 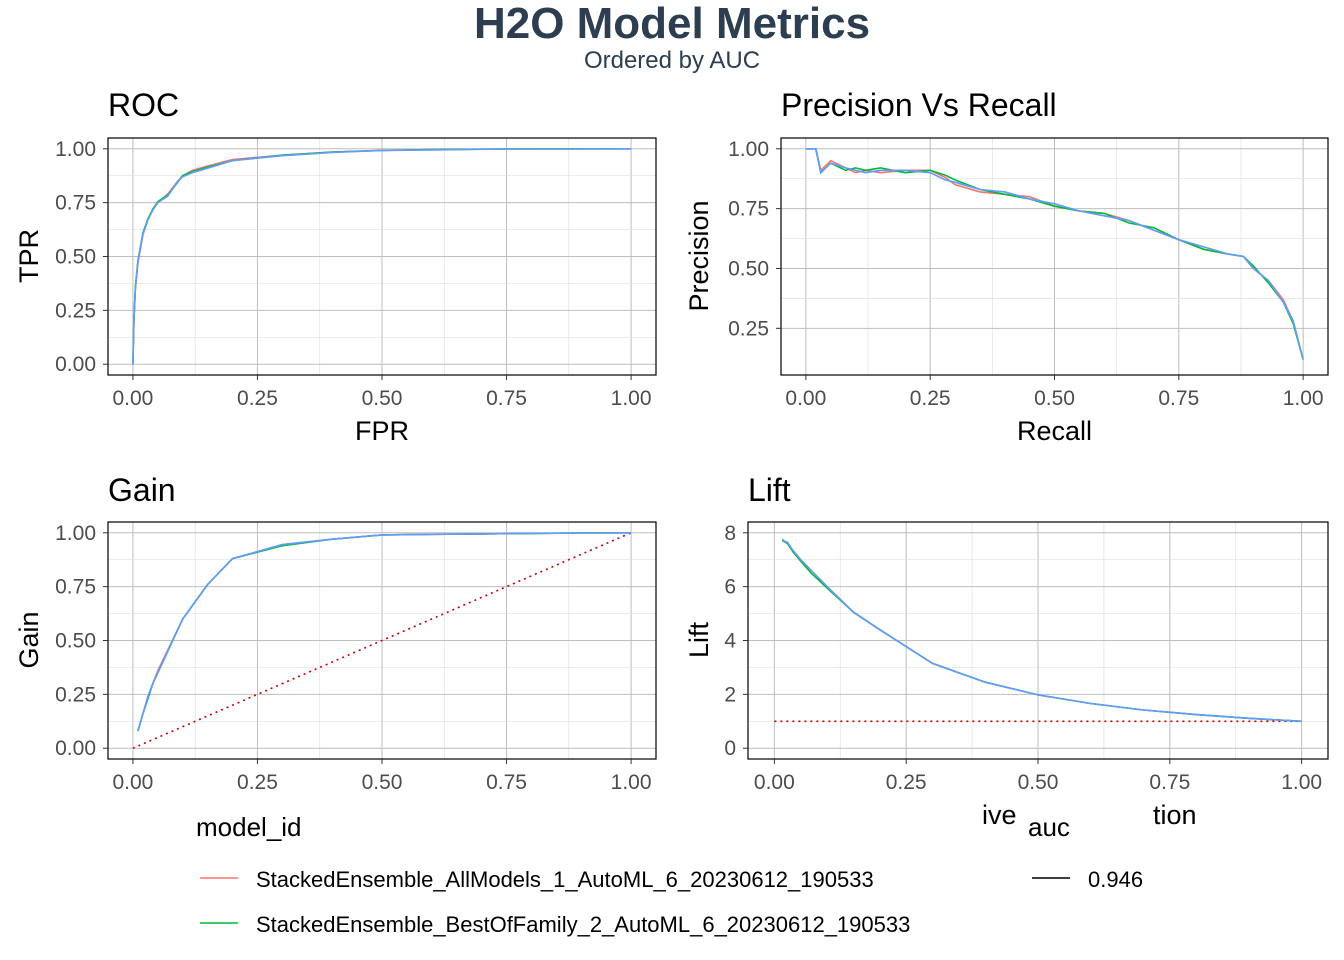 What do you see at coordinates (1178, 398) in the screenshot?
I see `x-tick-label-pr-3: 0.75` at bounding box center [1178, 398].